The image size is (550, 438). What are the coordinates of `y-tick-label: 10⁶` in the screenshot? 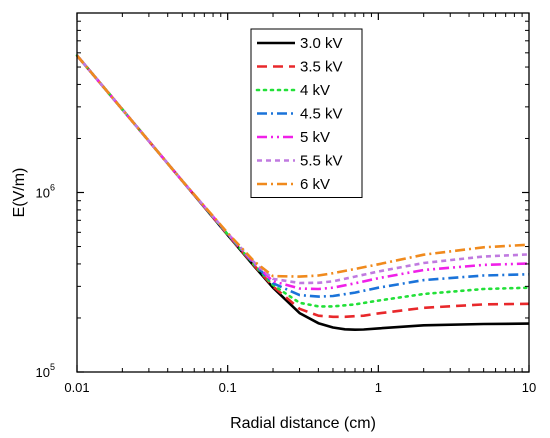 It's located at (45, 192).